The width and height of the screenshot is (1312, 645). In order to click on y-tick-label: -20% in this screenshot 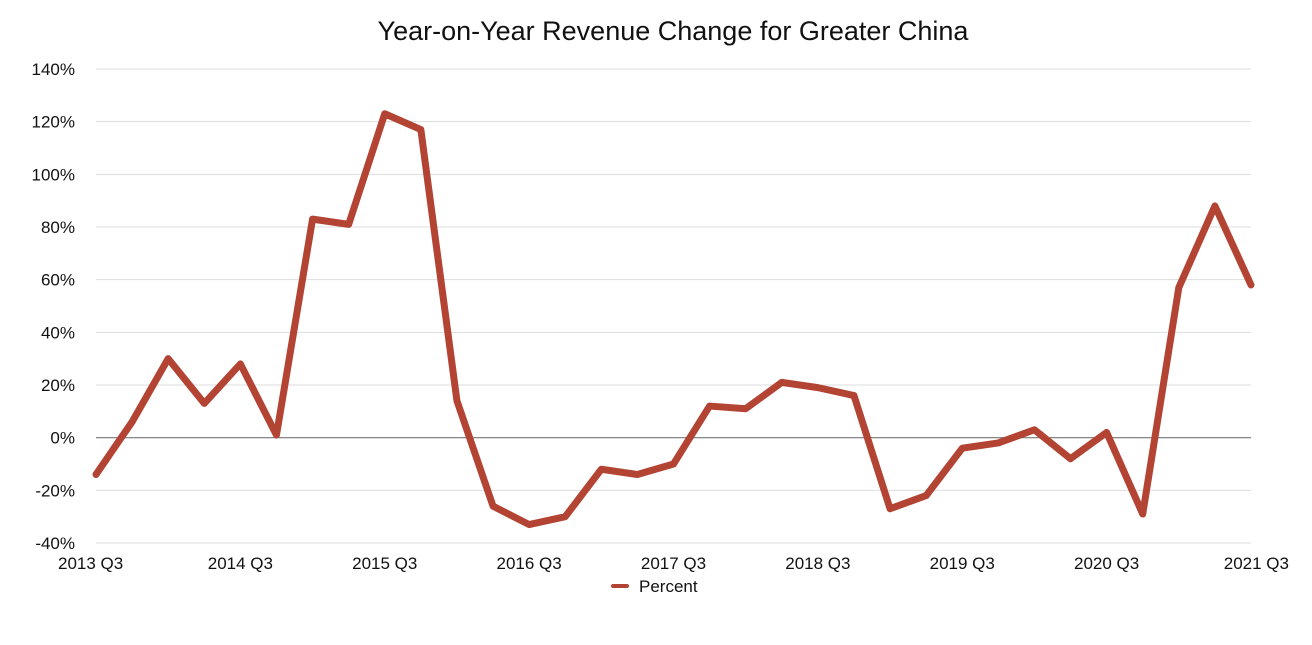, I will do `click(55, 490)`.